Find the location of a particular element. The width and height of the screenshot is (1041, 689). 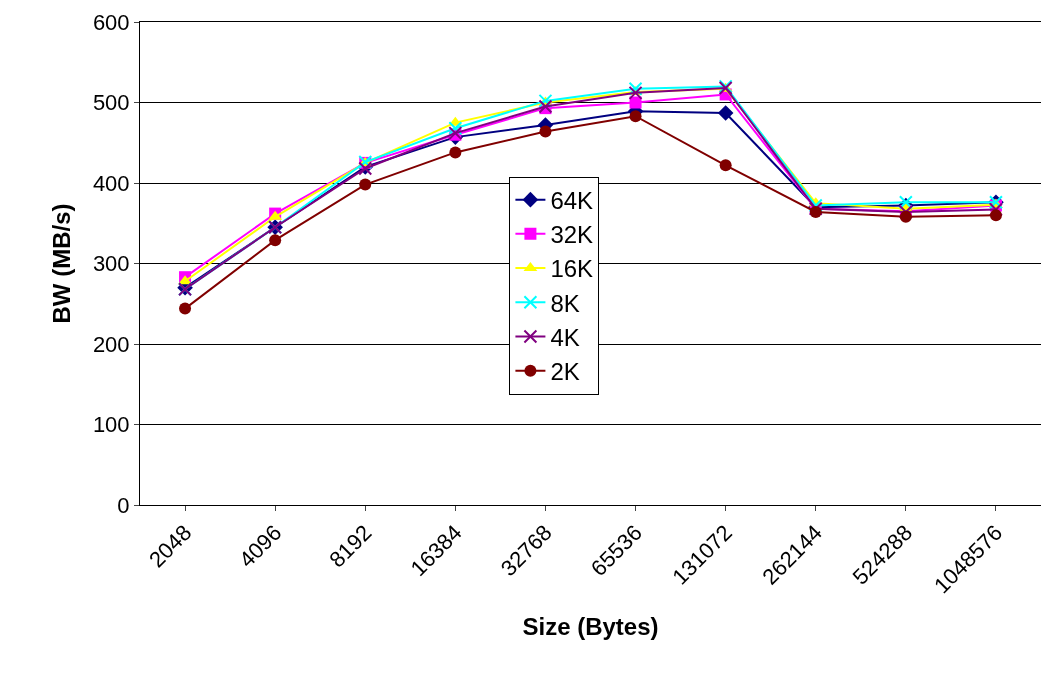

legend-label: 4K is located at coordinates (565, 337).